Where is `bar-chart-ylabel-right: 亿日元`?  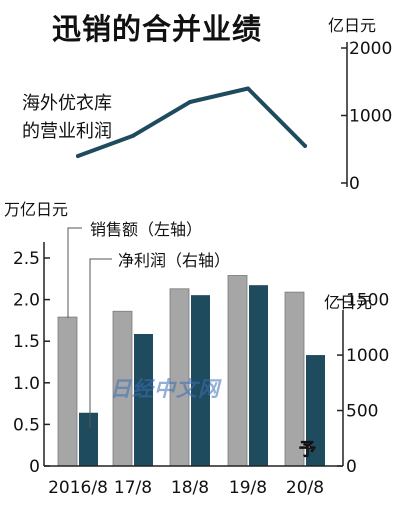 bar-chart-ylabel-right: 亿日元 is located at coordinates (348, 302).